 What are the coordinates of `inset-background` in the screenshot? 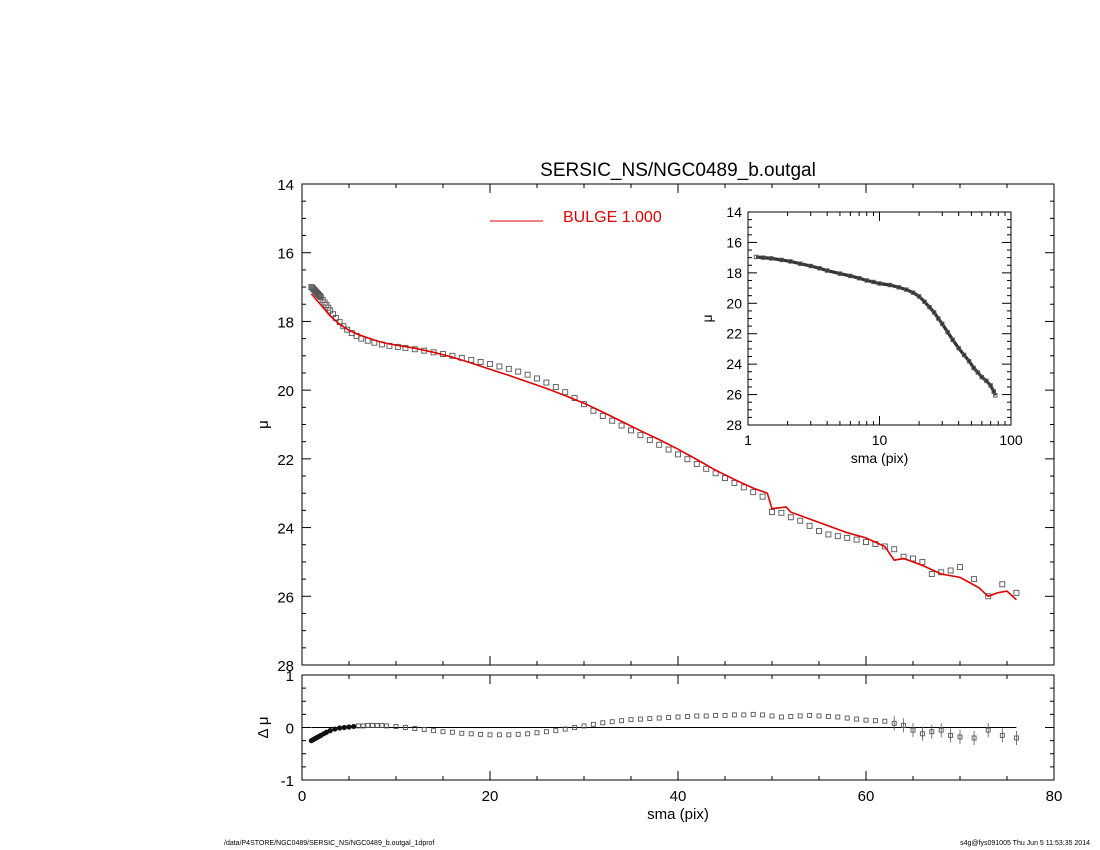 It's located at (879, 318).